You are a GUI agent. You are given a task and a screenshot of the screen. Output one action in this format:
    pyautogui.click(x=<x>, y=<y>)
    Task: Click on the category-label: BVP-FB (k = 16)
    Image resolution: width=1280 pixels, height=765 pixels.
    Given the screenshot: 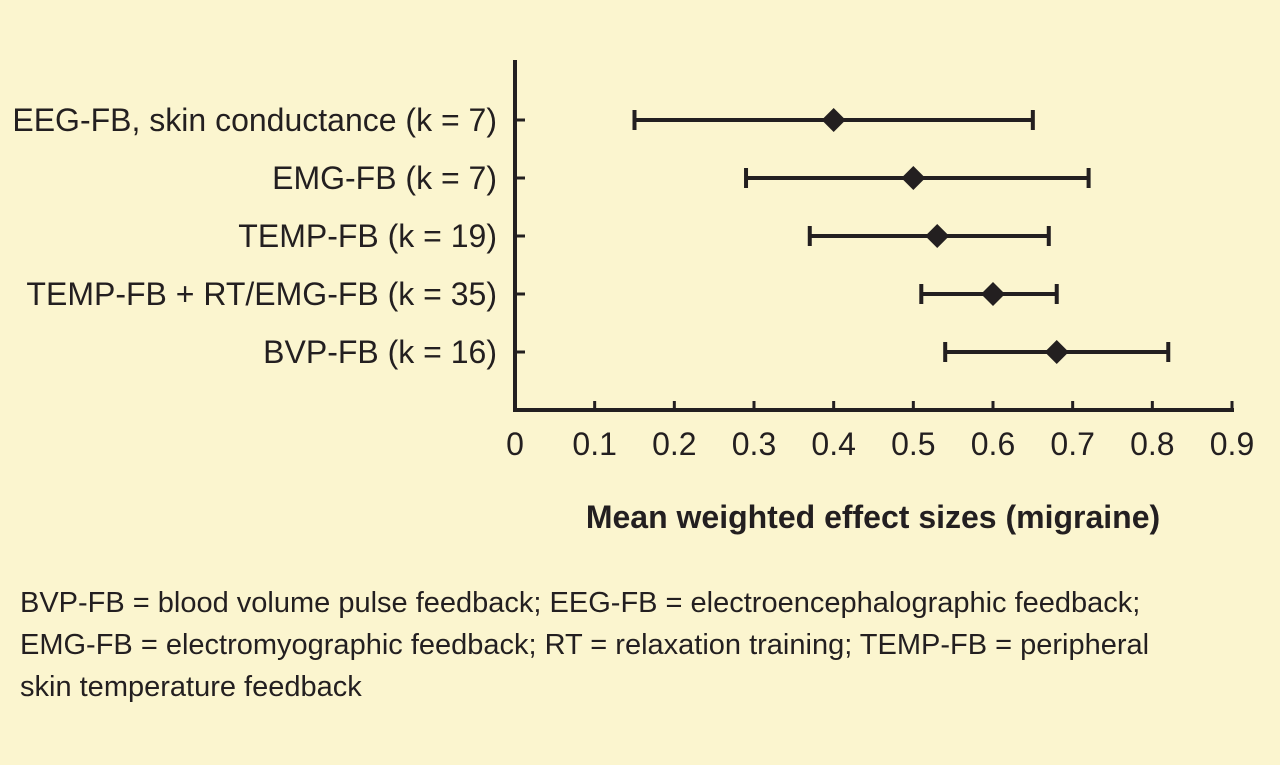 What is the action you would take?
    pyautogui.click(x=380, y=352)
    